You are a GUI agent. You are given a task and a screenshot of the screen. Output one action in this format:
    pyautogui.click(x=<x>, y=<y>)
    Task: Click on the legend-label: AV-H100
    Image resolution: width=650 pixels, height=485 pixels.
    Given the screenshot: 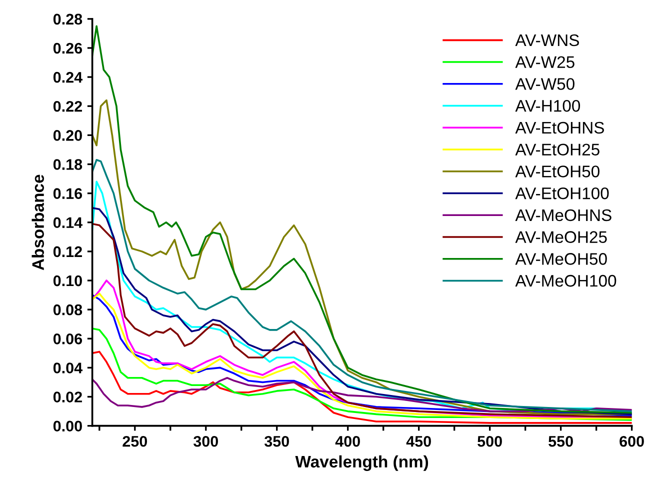 What is the action you would take?
    pyautogui.click(x=547, y=106)
    